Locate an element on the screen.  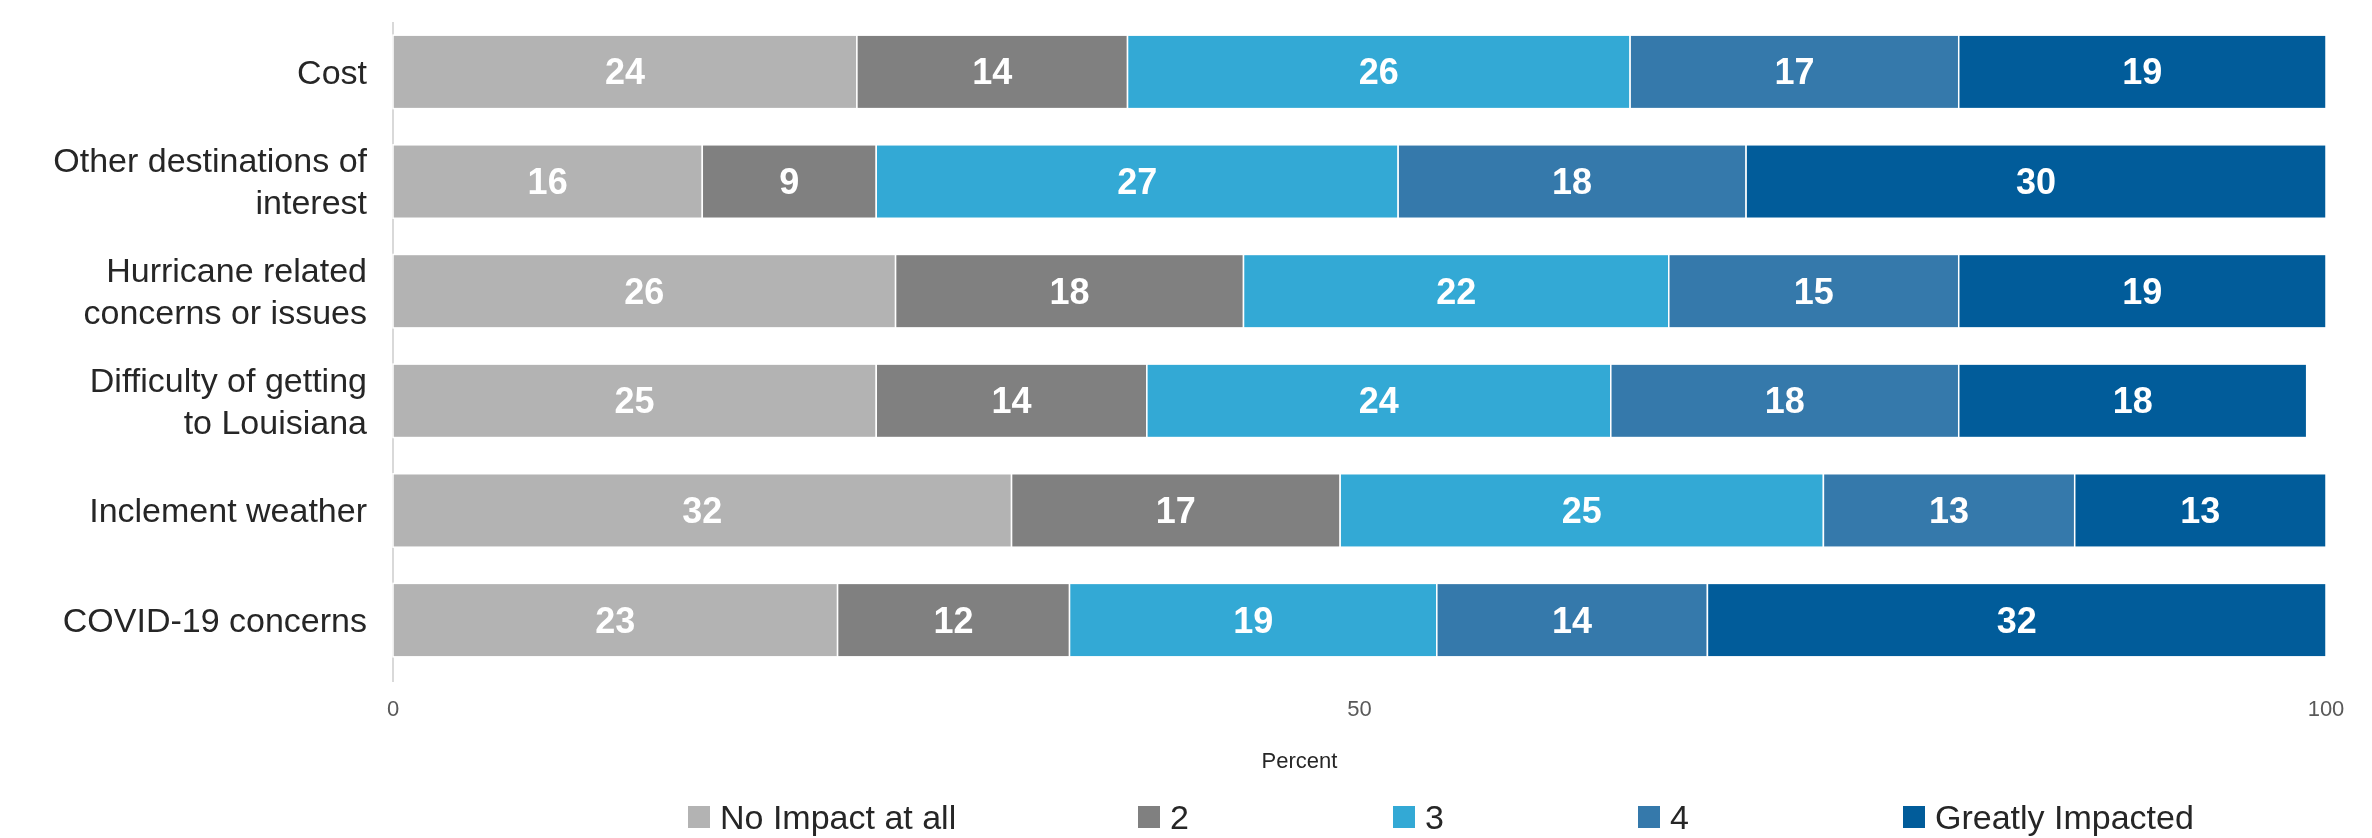
data-label: 27 is located at coordinates (1137, 182).